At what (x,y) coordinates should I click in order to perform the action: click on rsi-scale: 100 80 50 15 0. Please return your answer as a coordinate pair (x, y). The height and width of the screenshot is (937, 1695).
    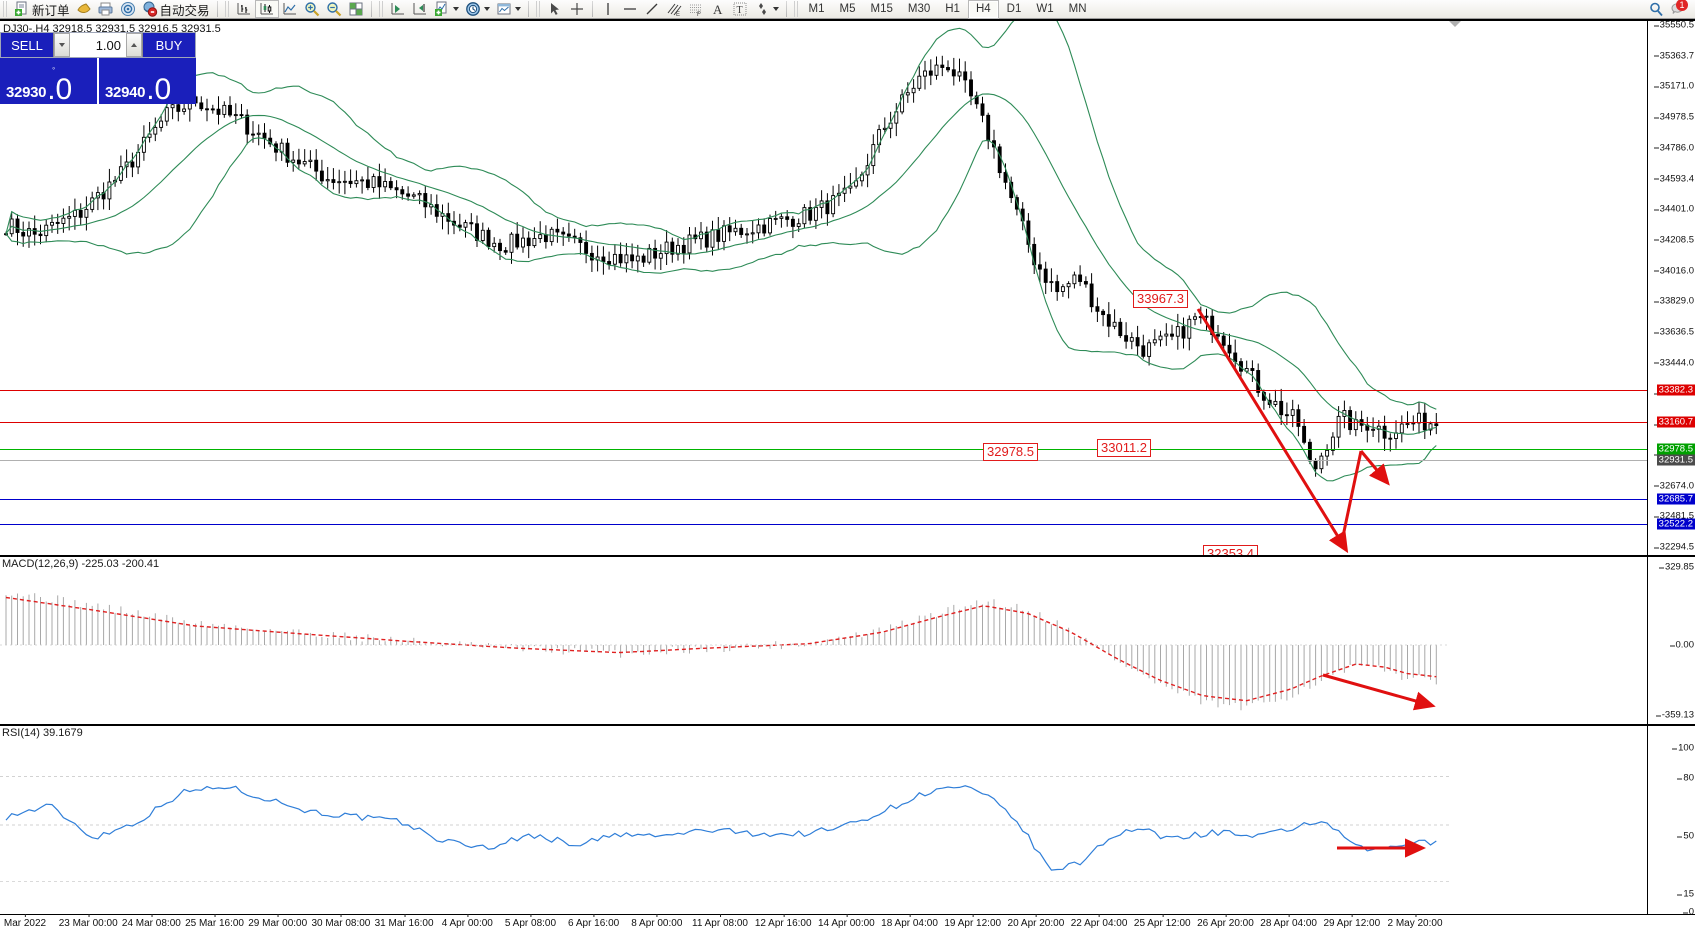
    Looking at the image, I should click on (1671, 822).